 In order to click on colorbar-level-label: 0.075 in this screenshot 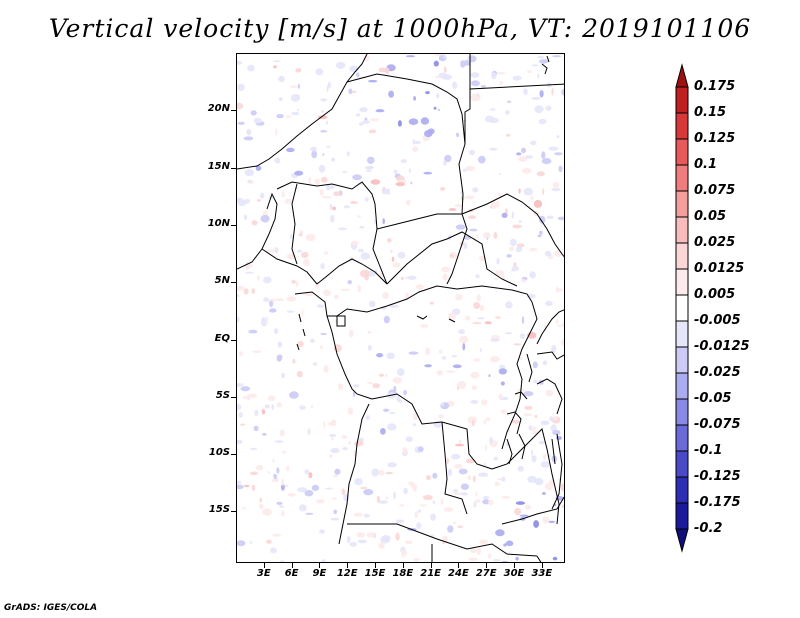, I will do `click(715, 190)`.